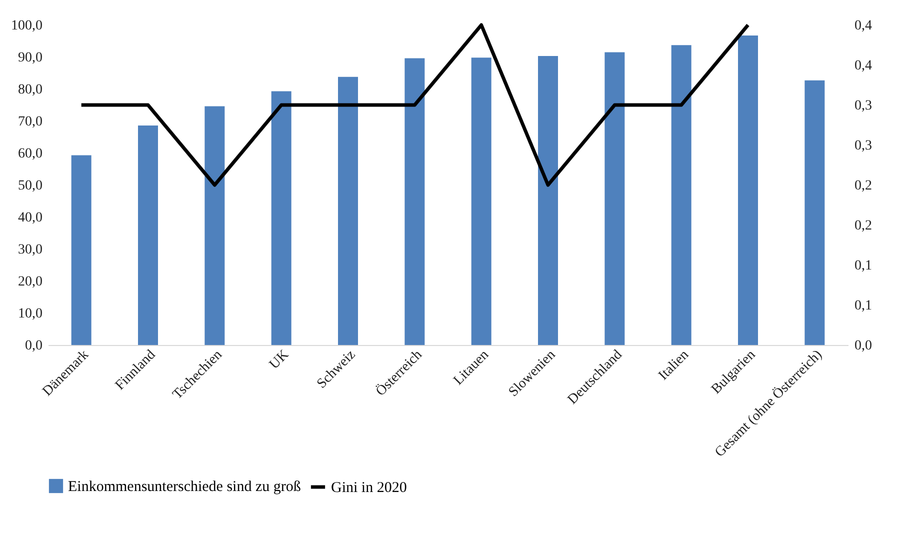 This screenshot has width=912, height=539. Describe the element at coordinates (30, 90) in the screenshot. I see `y-tick-label: 80,0` at that location.